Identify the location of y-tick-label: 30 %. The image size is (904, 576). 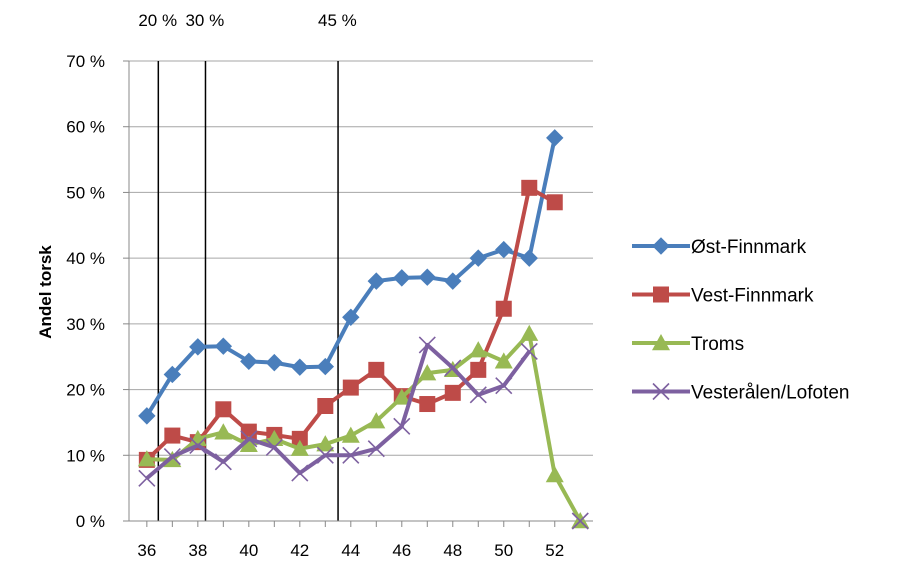
(85, 324).